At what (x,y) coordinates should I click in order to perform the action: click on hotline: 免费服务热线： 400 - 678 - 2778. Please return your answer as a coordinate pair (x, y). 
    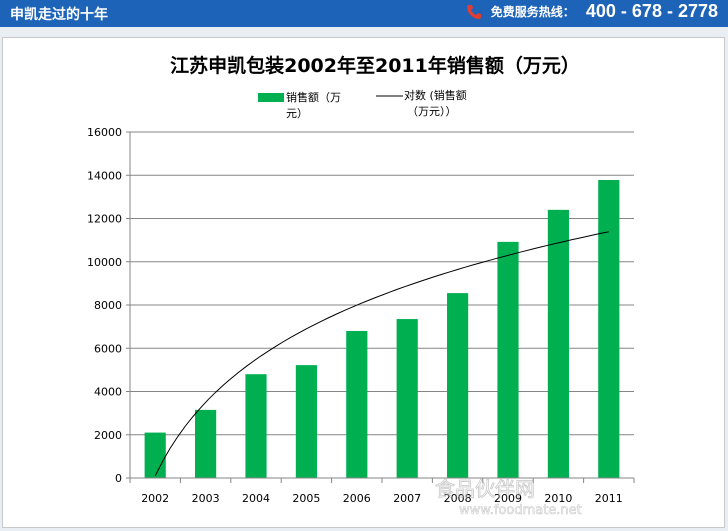
    Looking at the image, I should click on (592, 11).